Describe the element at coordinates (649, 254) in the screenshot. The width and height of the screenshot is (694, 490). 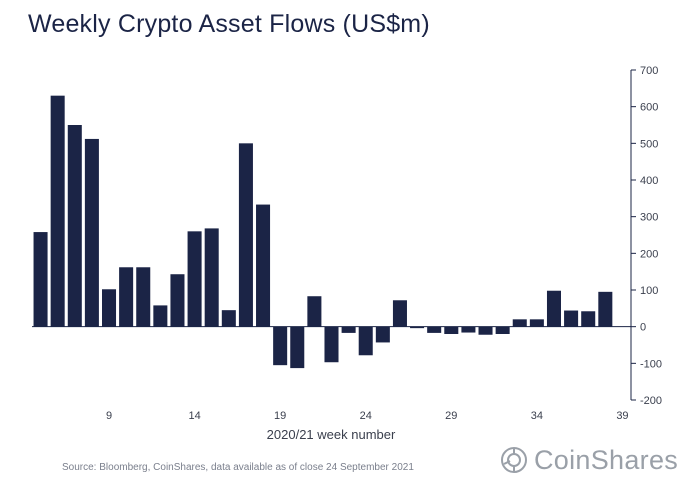
I see `y-tick-label: 200` at that location.